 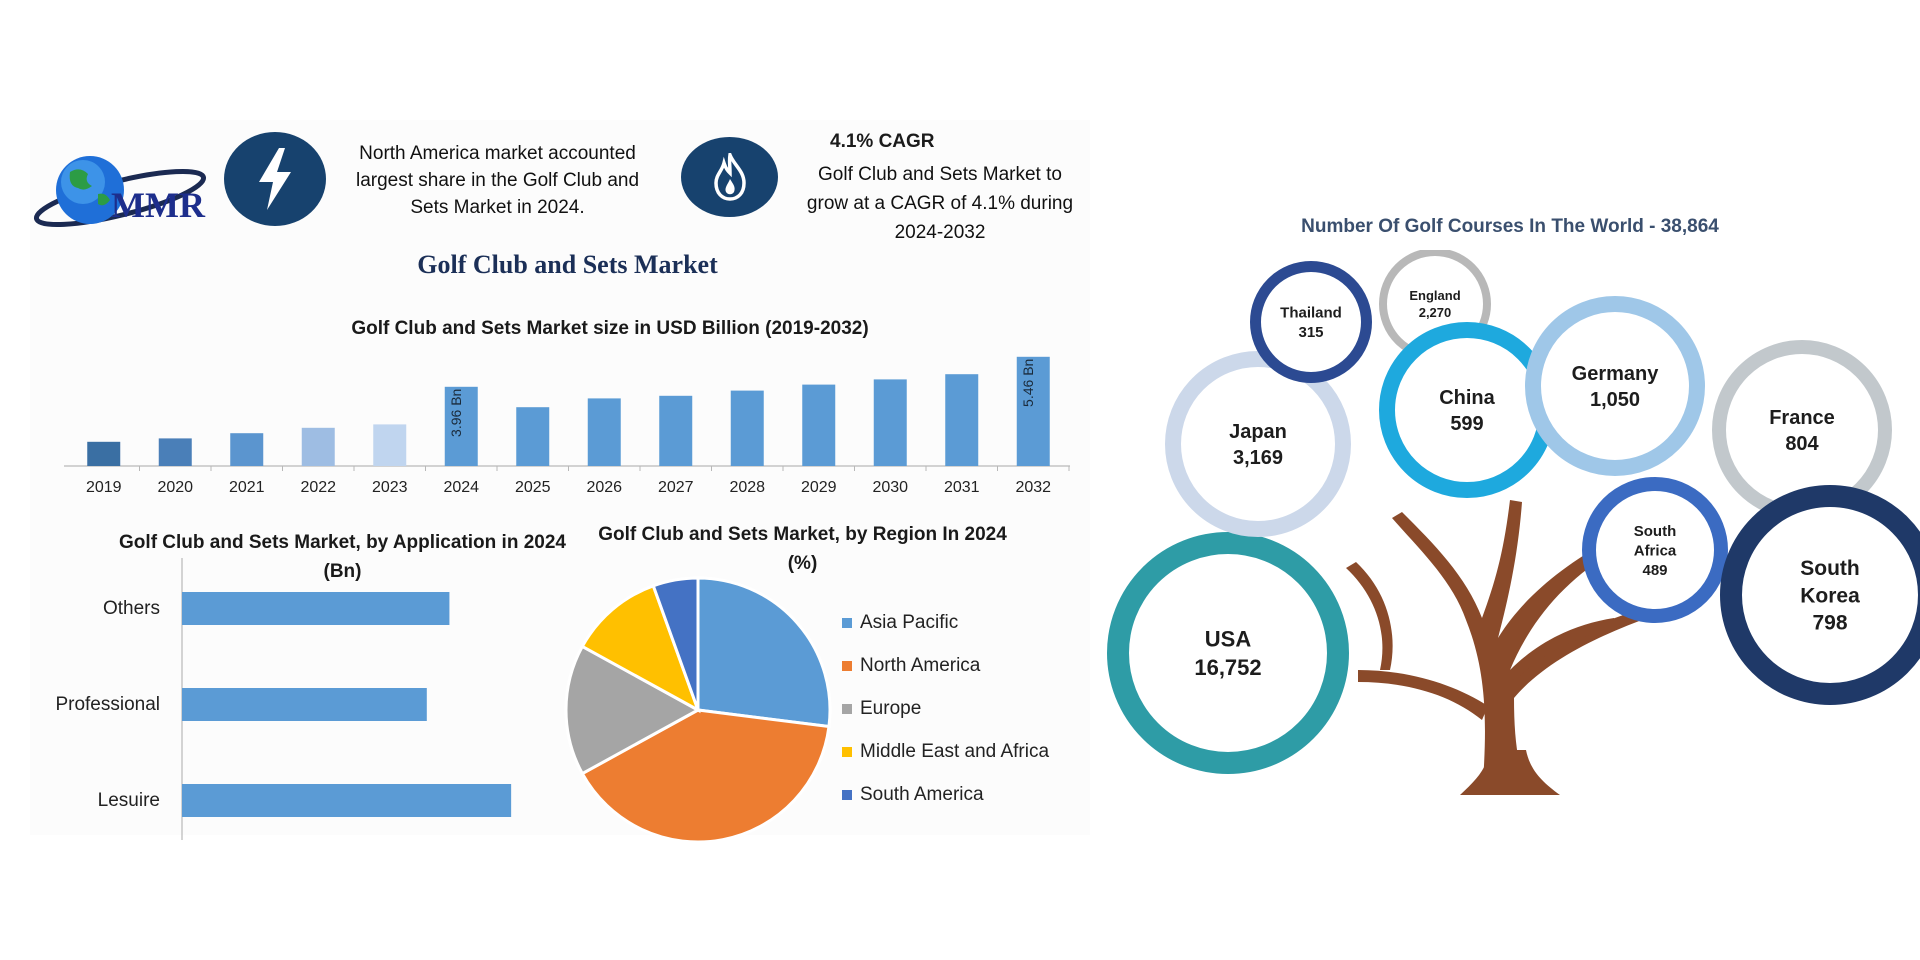 I want to click on bubble-value-south-korea: 798, so click(x=1829, y=623).